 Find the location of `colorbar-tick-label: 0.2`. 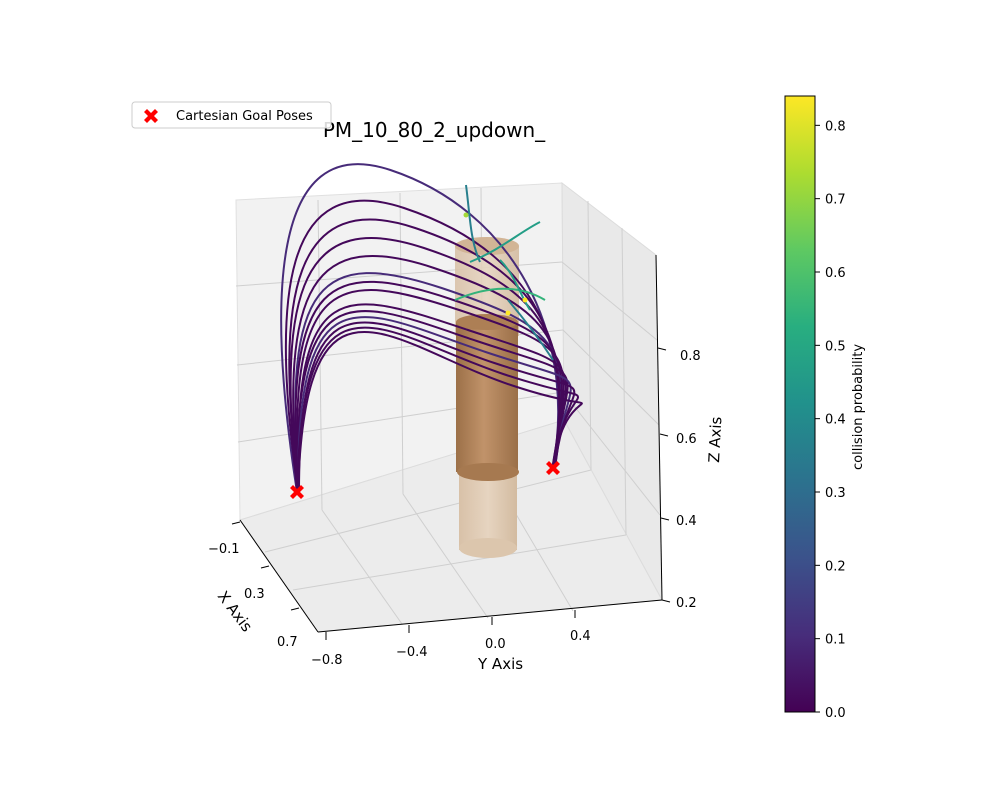

colorbar-tick-label: 0.2 is located at coordinates (835, 566).